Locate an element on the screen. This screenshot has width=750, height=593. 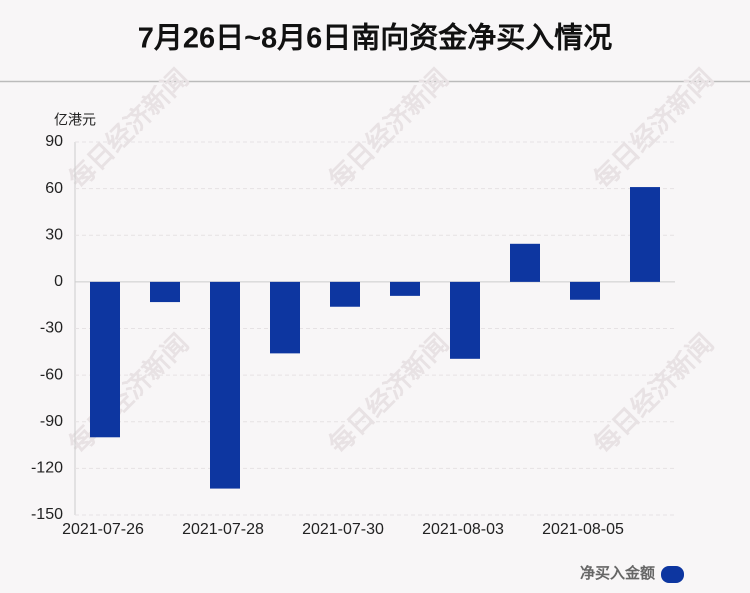
y-tick-label: 0 is located at coordinates (58, 281).